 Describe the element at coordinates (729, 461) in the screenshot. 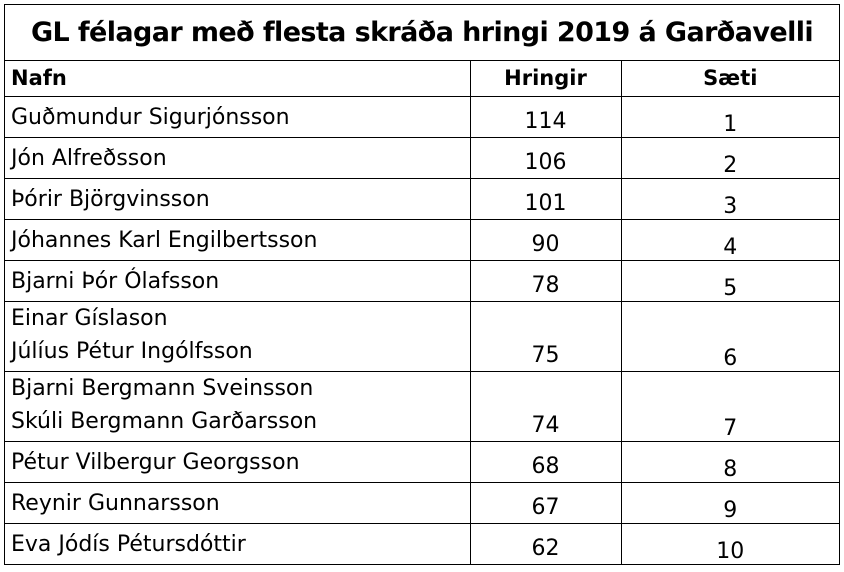

I see `rank-cell: 8` at that location.